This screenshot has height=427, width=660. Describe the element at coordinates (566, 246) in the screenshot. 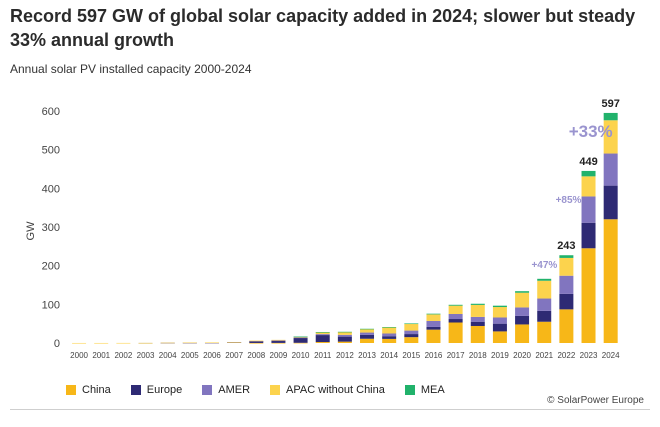

I see `total-label: 243` at that location.